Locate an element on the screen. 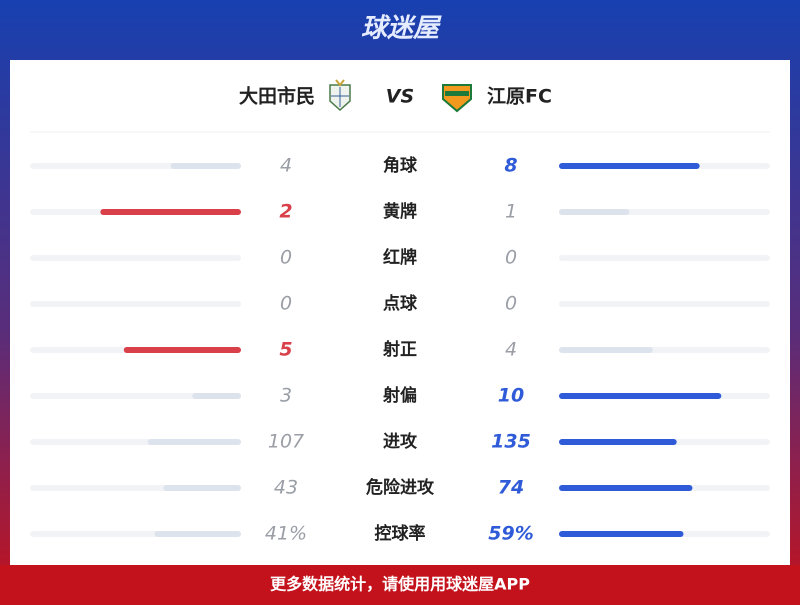 This screenshot has width=800, height=605. stat-name: 射正 is located at coordinates (399, 349).